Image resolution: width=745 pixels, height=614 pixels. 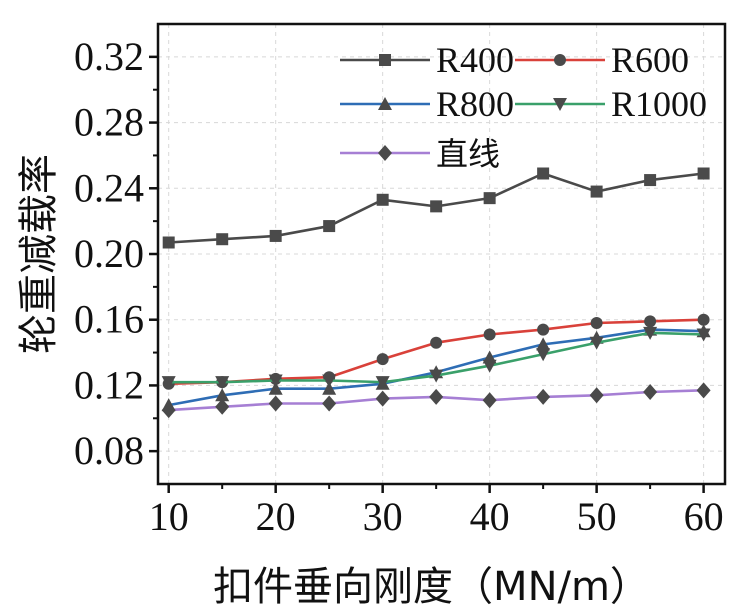 What do you see at coordinates (109, 187) in the screenshot?
I see `y-tick-label: 0.24` at bounding box center [109, 187].